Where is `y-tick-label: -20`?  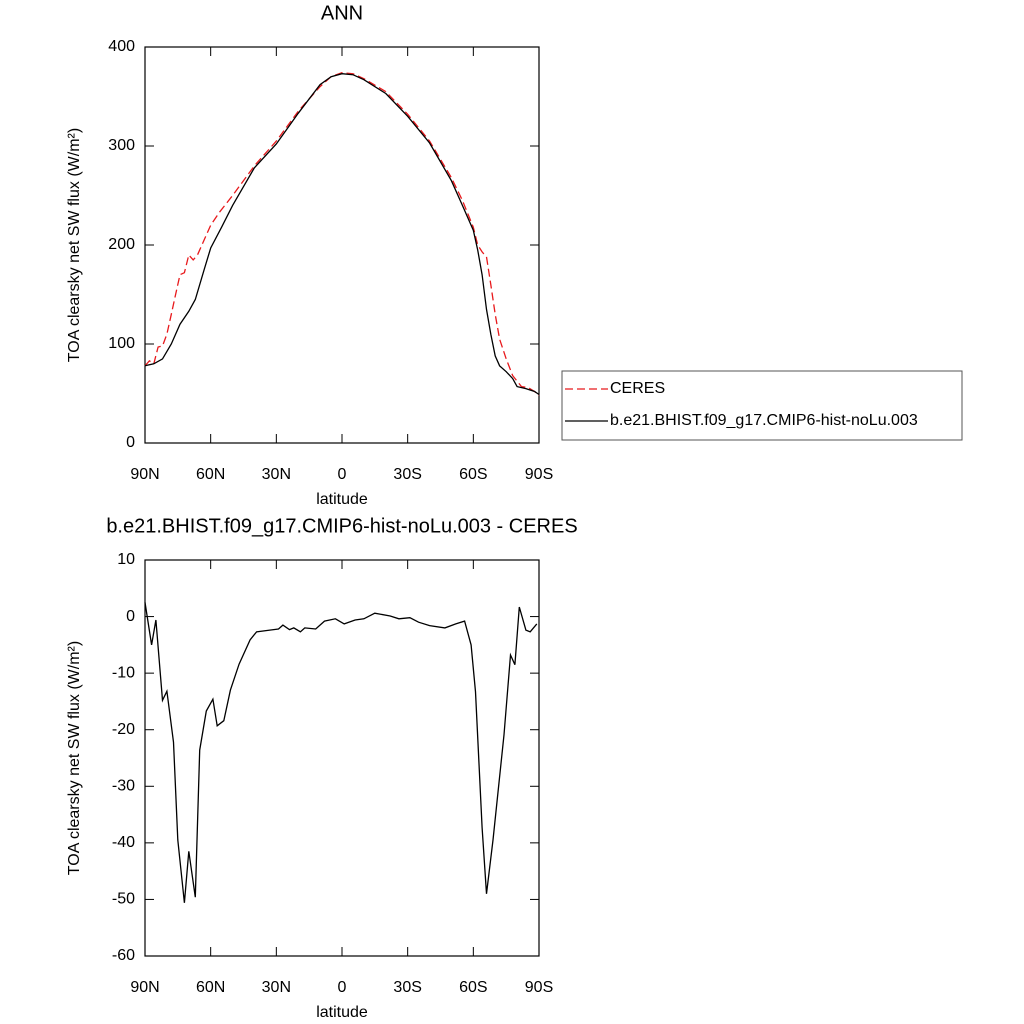
y-tick-label: -20 is located at coordinates (123, 729).